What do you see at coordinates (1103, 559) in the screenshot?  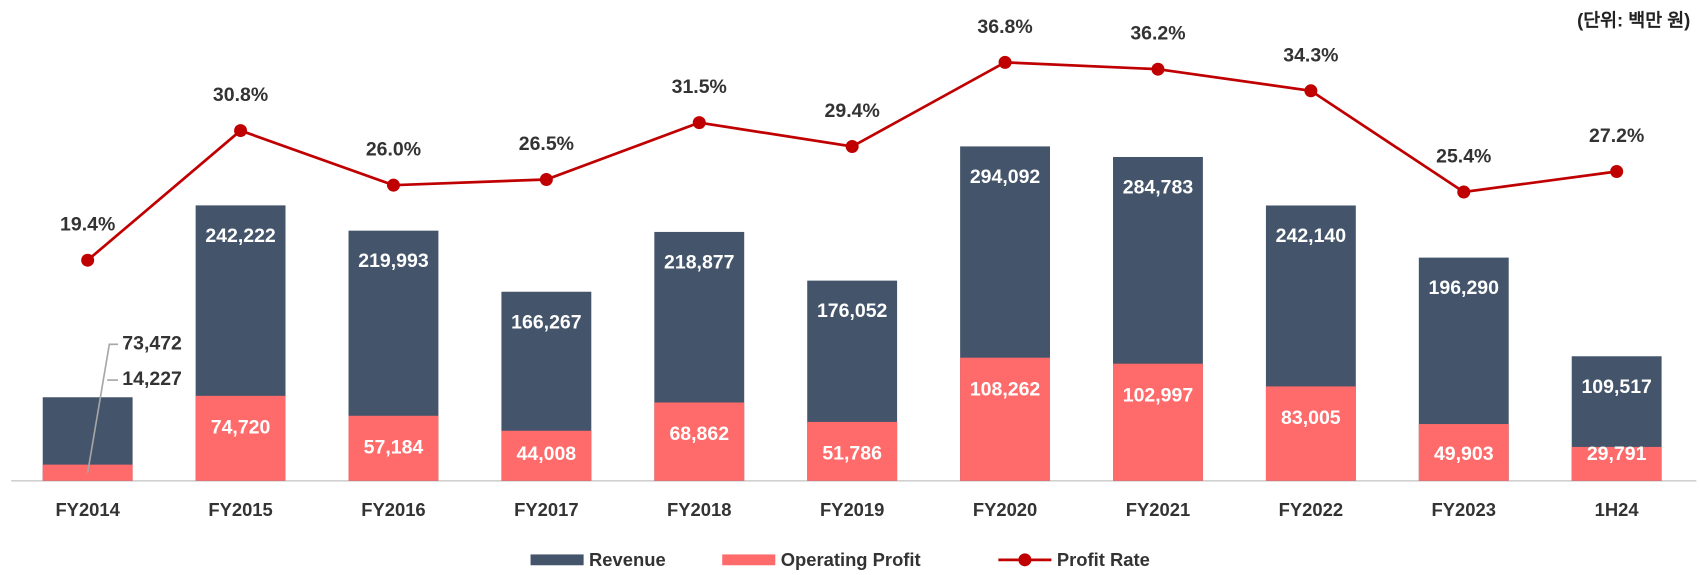 I see `legend-label: Profit Rate` at bounding box center [1103, 559].